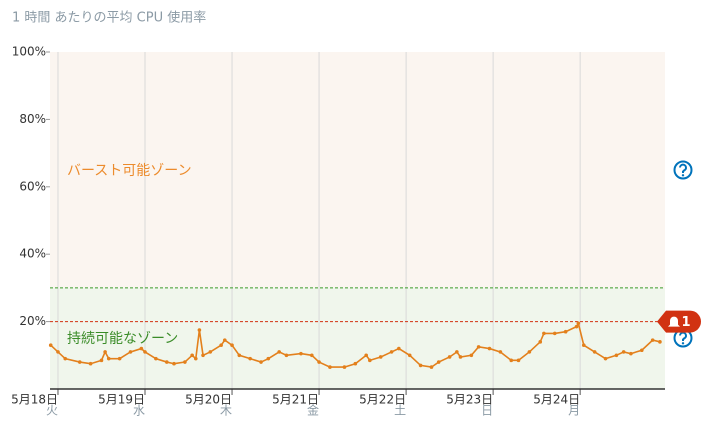  What do you see at coordinates (32, 119) in the screenshot?
I see `y-tick-label: 80%` at bounding box center [32, 119].